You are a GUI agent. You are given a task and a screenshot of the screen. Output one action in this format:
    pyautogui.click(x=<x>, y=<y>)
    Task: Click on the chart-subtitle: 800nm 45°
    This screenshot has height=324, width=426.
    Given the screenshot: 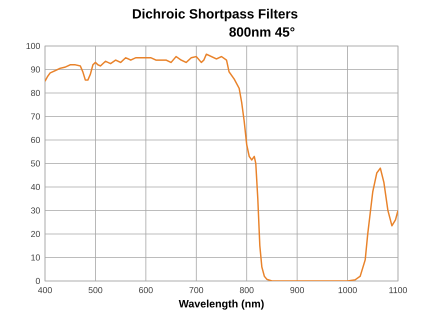 What is the action you would take?
    pyautogui.click(x=261, y=32)
    